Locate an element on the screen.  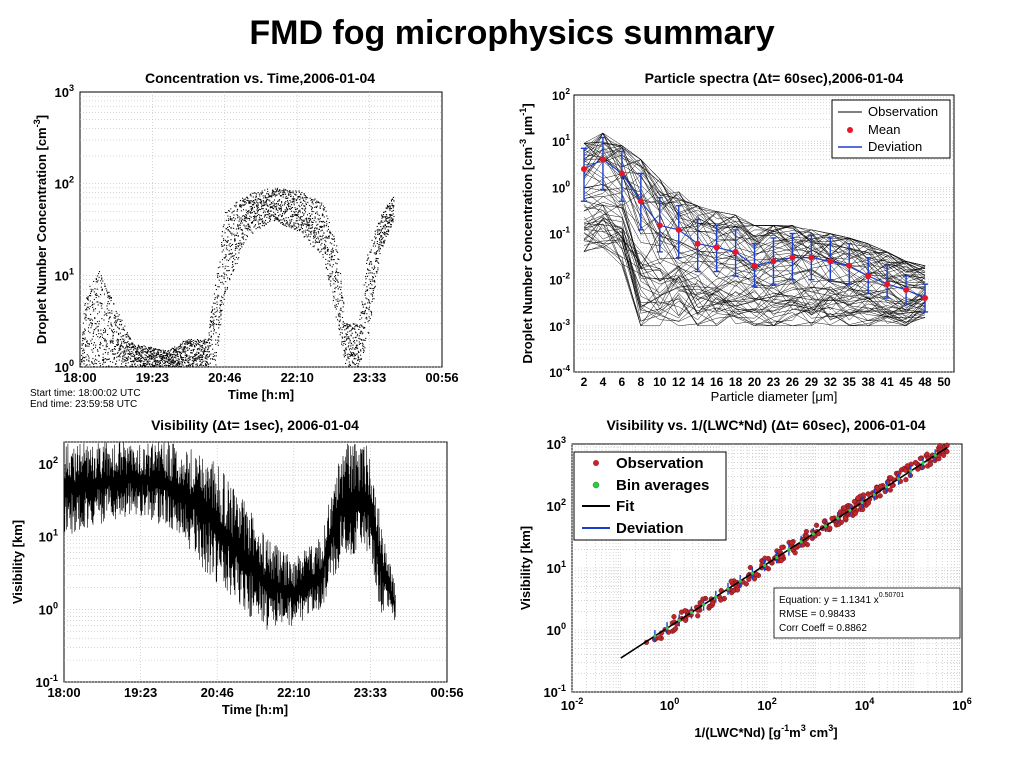
x-tick-label: 100 is located at coordinates (670, 704).